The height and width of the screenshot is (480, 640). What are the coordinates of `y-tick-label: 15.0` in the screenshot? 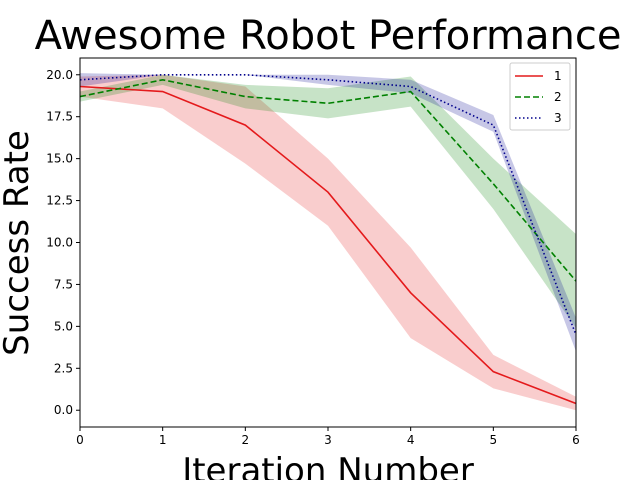 It's located at (59, 159).